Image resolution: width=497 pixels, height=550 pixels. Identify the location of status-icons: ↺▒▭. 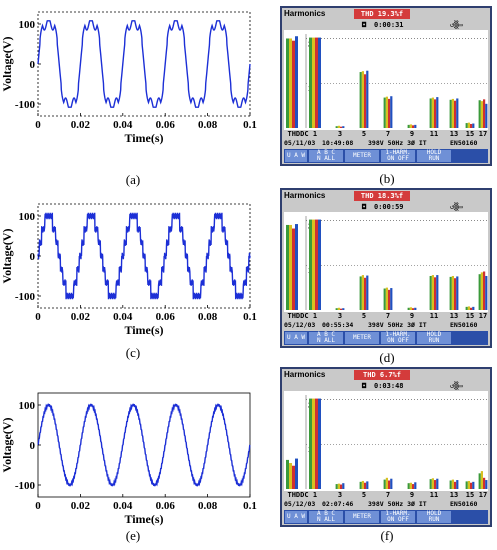
(456, 207).